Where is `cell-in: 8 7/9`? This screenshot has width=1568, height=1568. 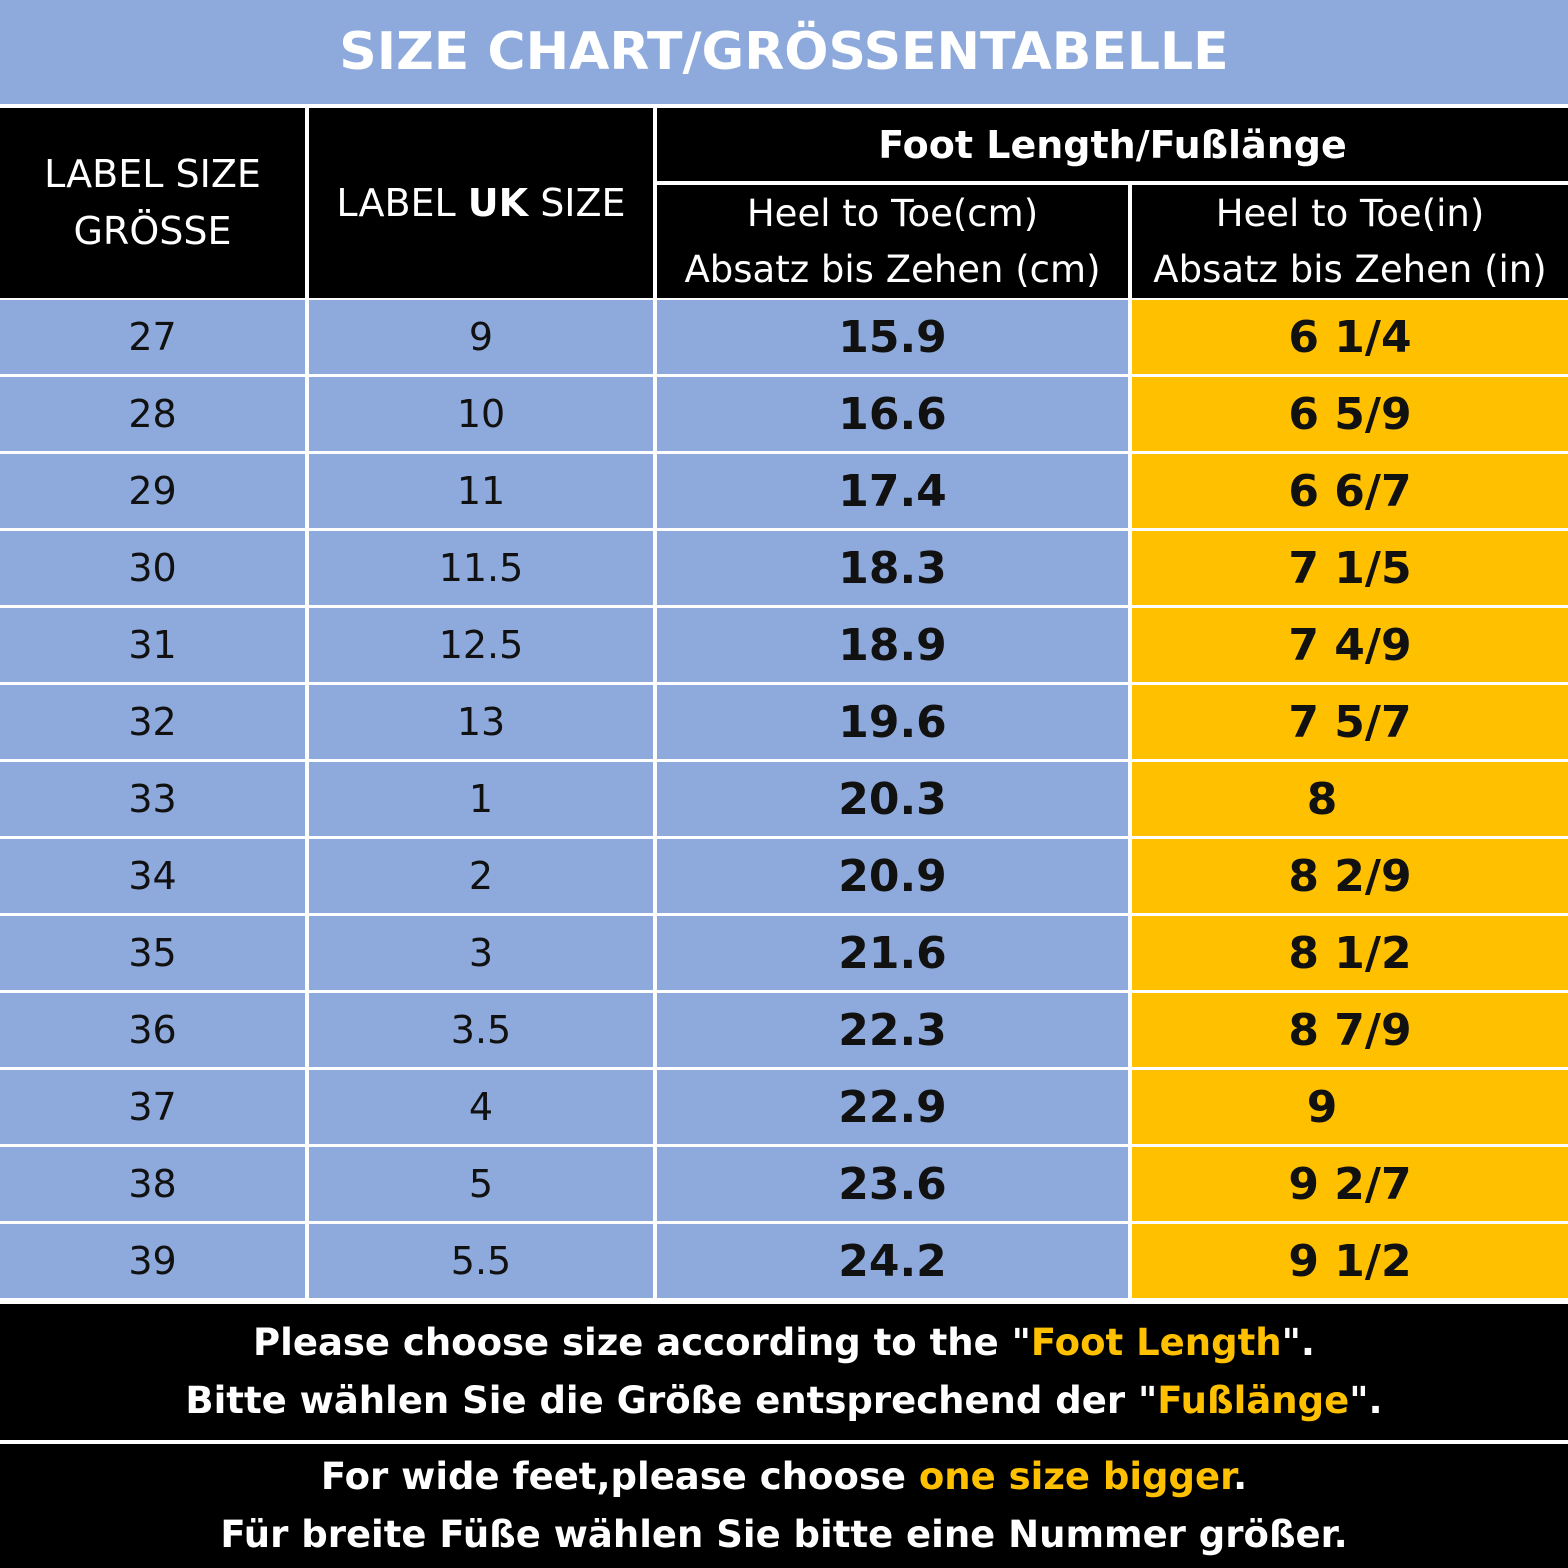 cell-in: 8 7/9 is located at coordinates (1350, 1030).